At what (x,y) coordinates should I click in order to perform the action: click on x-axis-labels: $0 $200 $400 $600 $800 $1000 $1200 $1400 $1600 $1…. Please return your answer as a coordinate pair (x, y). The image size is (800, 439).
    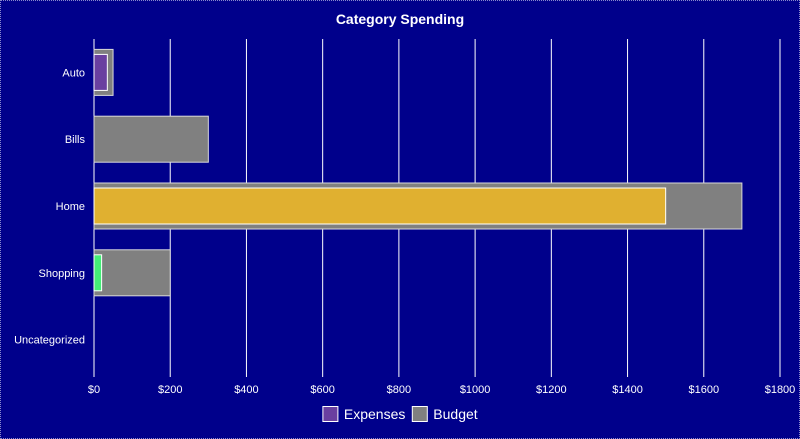
    Looking at the image, I should click on (441, 390).